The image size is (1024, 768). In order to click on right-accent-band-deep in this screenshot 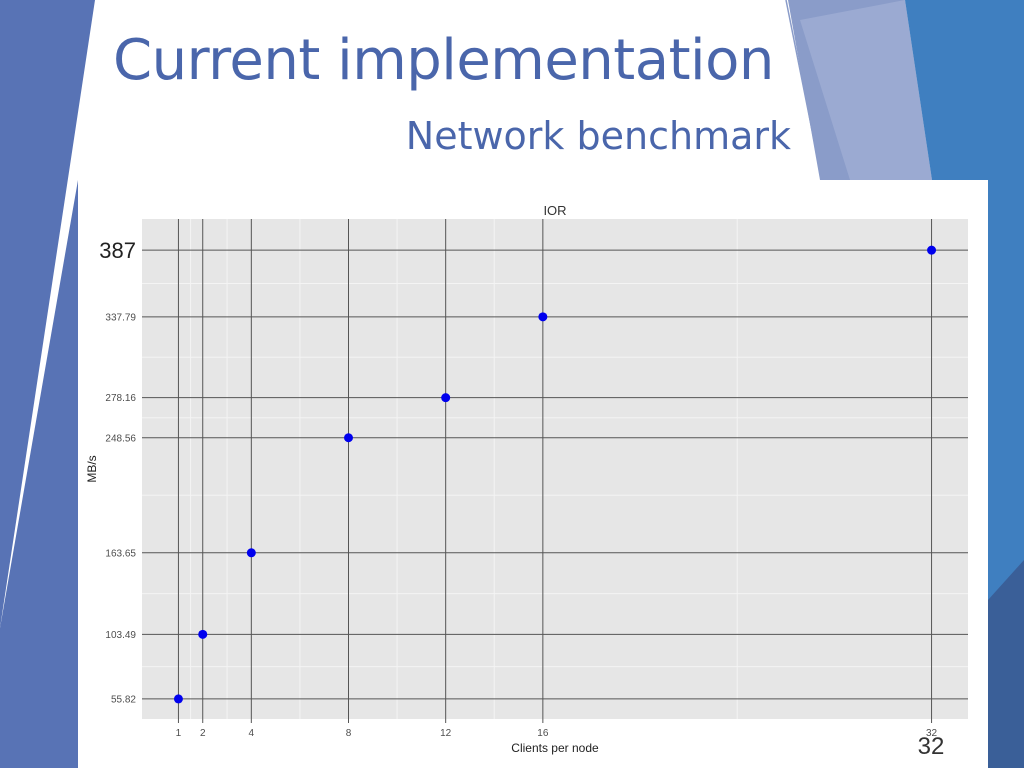, I will do `click(1006, 664)`.